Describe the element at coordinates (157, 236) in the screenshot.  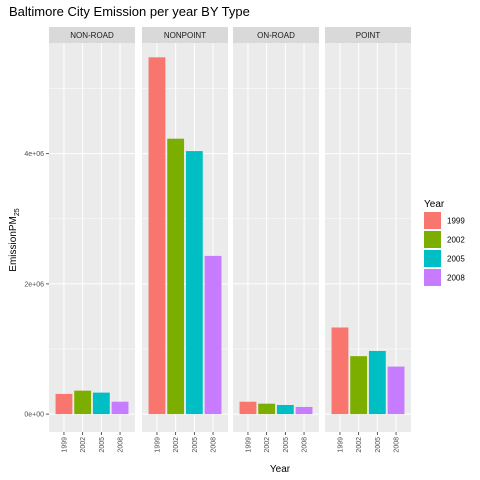
I see `bar-nonpoint-1999` at that location.